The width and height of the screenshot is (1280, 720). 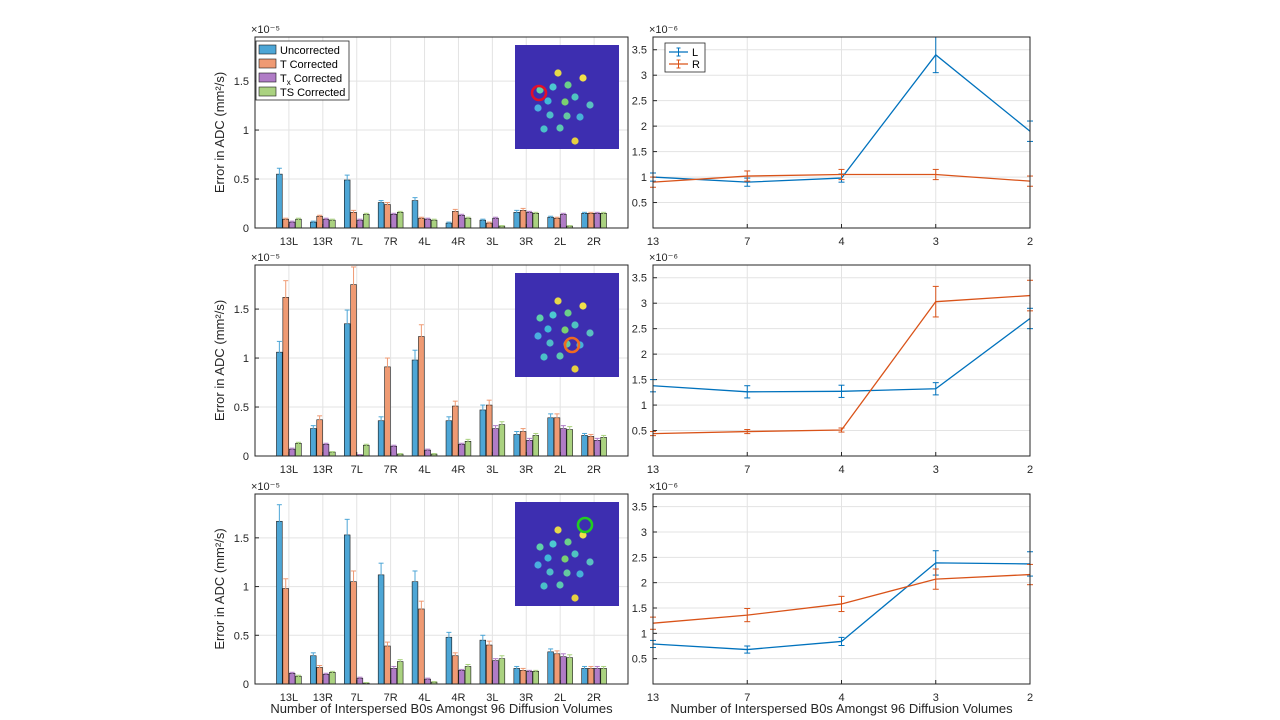 I want to click on x-tick-label: 7R, so click(x=391, y=698).